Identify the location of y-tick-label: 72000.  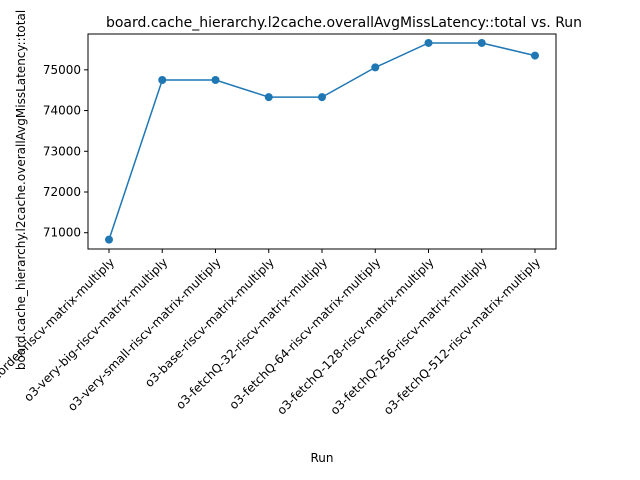
(62, 192).